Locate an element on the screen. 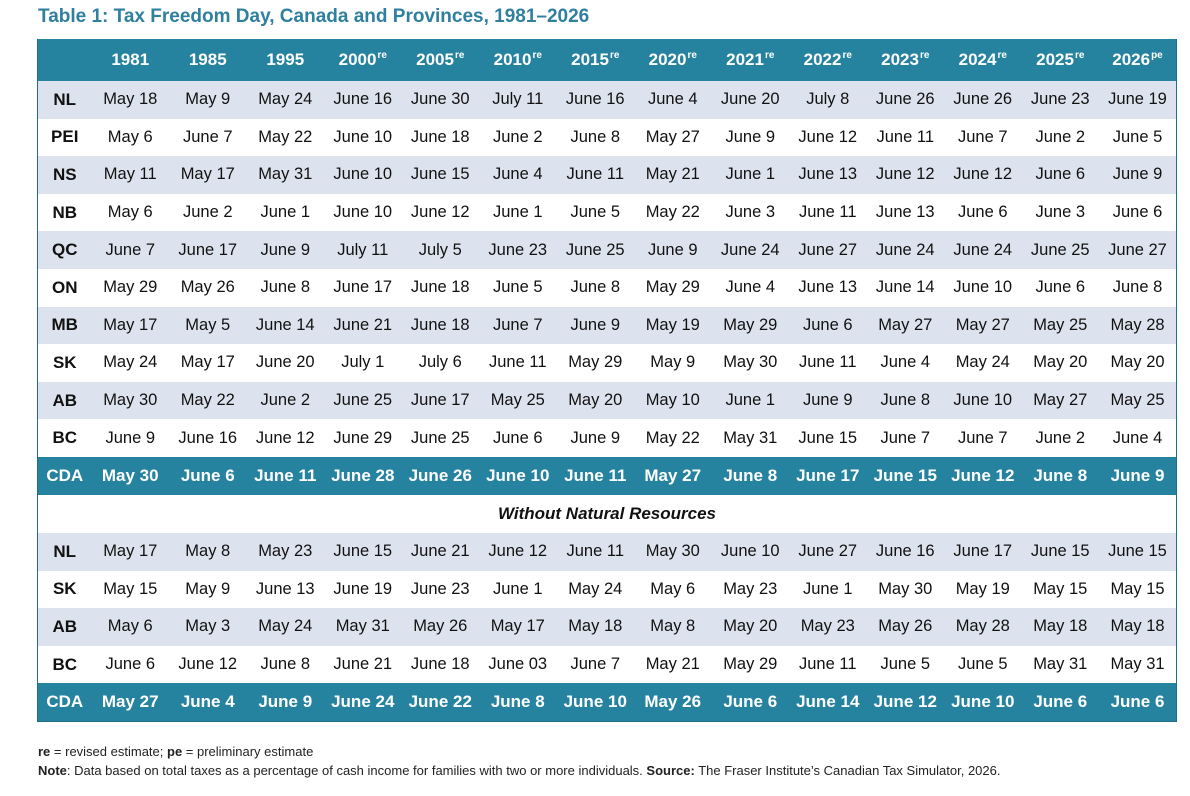 This screenshot has height=796, width=1190. table-cell: May 28 is located at coordinates (1137, 324).